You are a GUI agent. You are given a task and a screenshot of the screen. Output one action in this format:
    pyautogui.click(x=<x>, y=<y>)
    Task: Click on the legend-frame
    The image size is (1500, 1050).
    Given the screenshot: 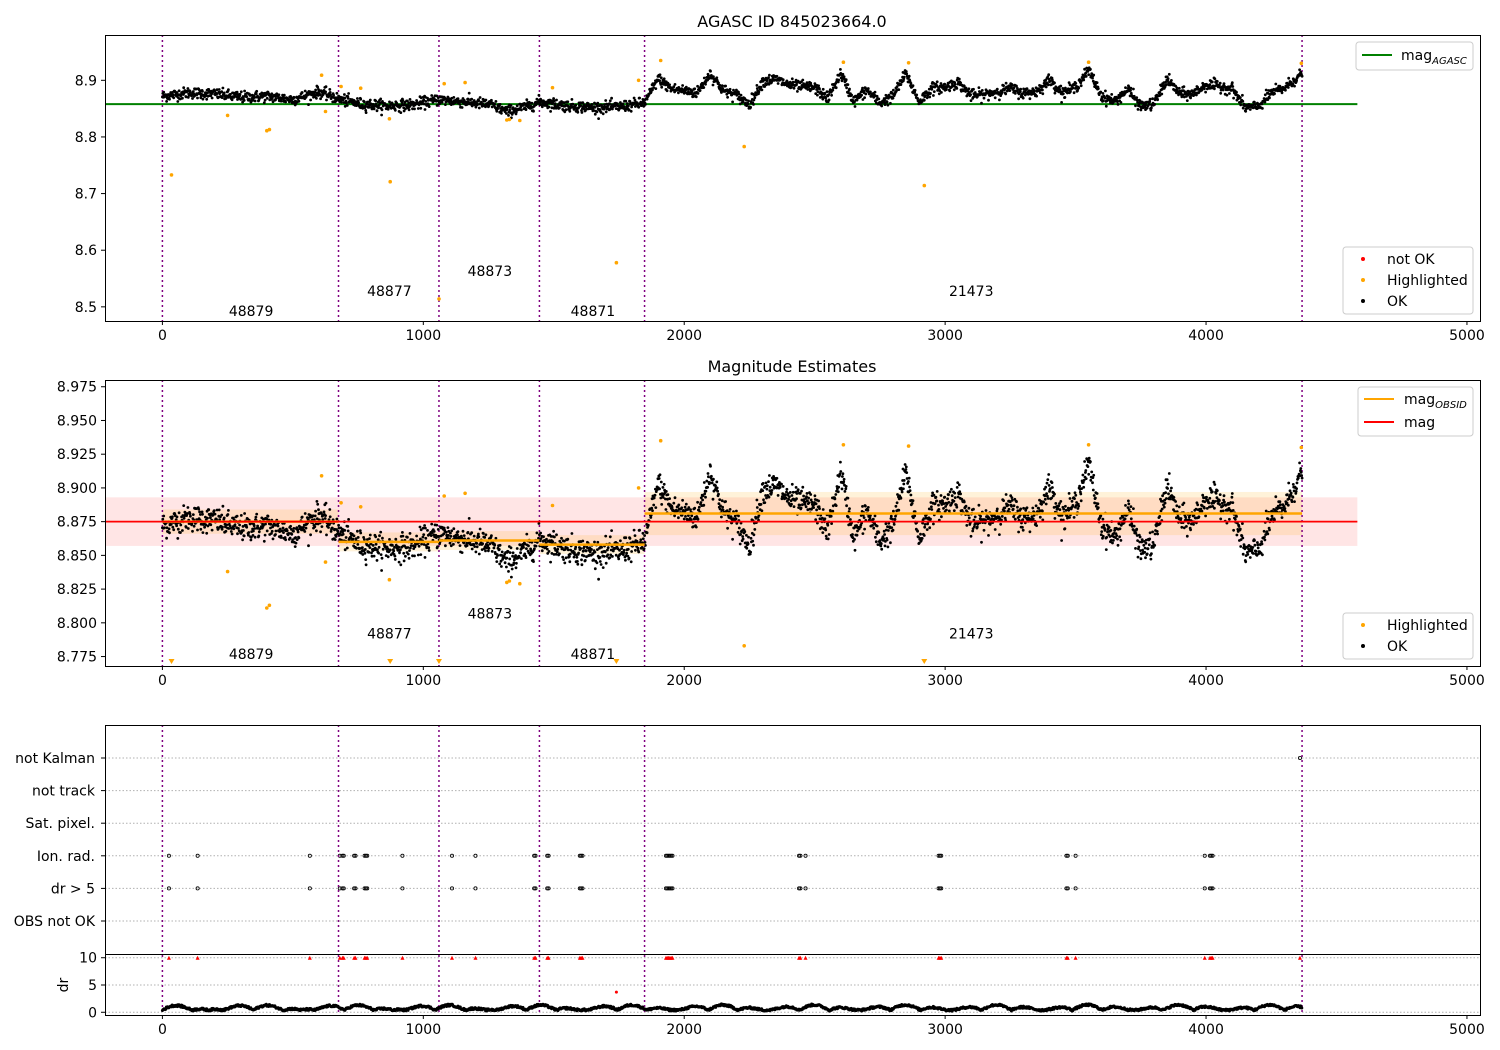 What is the action you would take?
    pyautogui.click(x=1414, y=56)
    